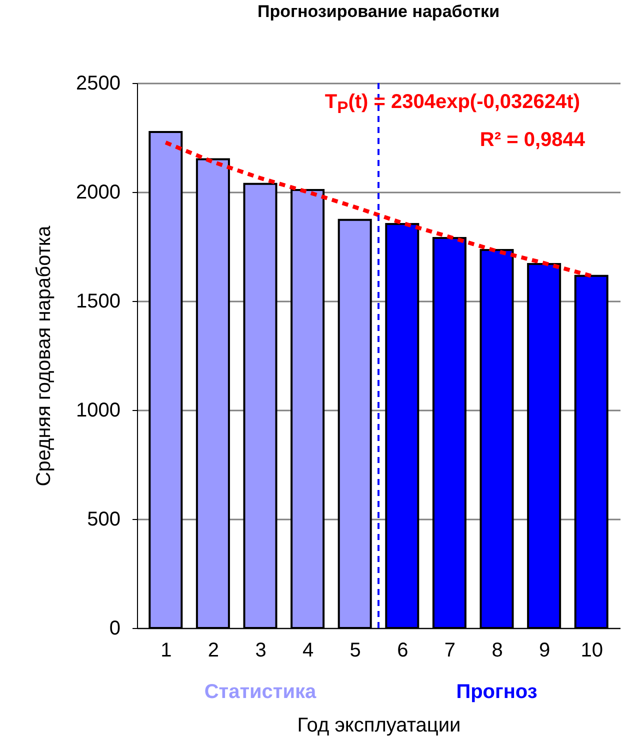  Describe the element at coordinates (98, 301) in the screenshot. I see `y-tick-label: 1500` at that location.